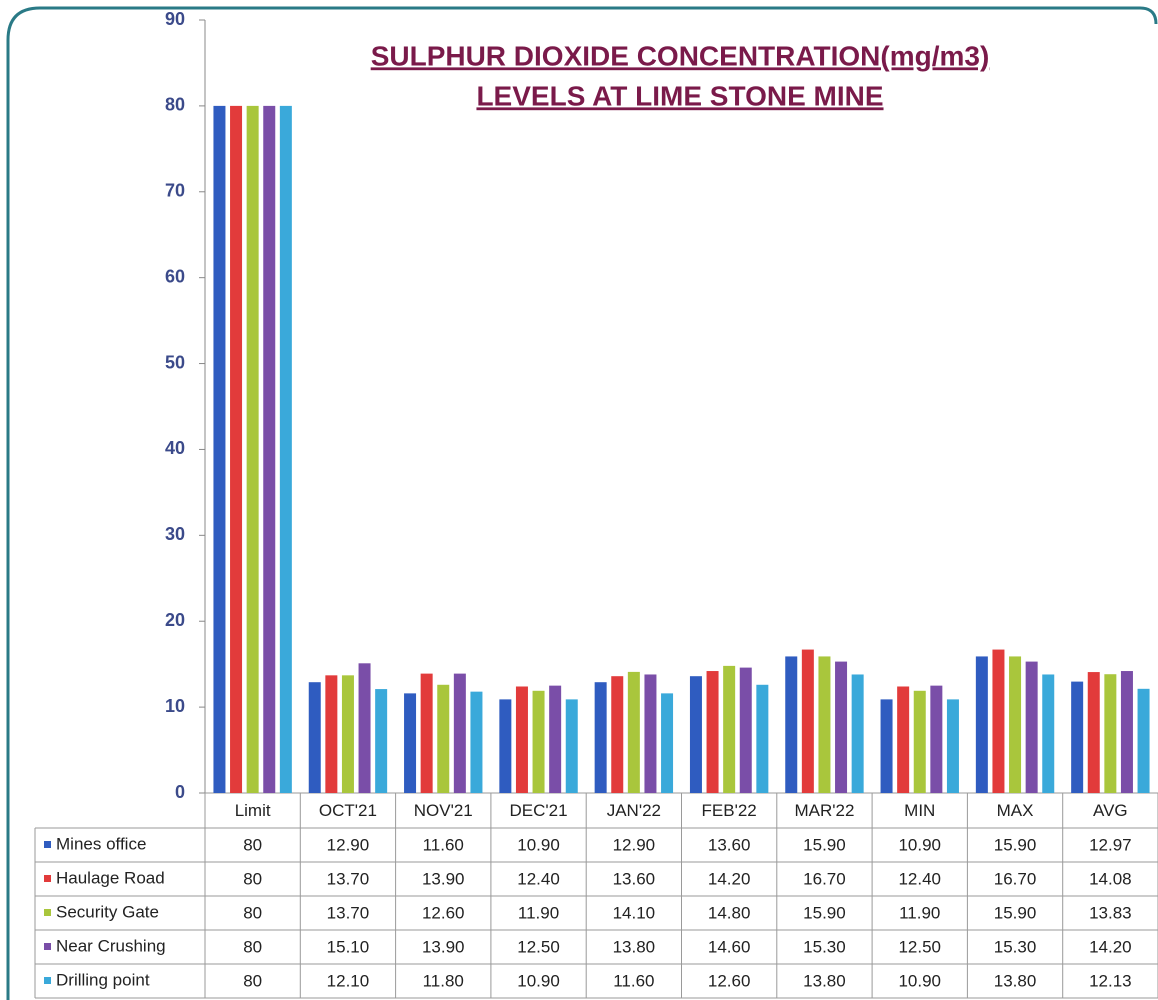  Describe the element at coordinates (1015, 810) in the screenshot. I see `x-tick-label: MAX` at that location.